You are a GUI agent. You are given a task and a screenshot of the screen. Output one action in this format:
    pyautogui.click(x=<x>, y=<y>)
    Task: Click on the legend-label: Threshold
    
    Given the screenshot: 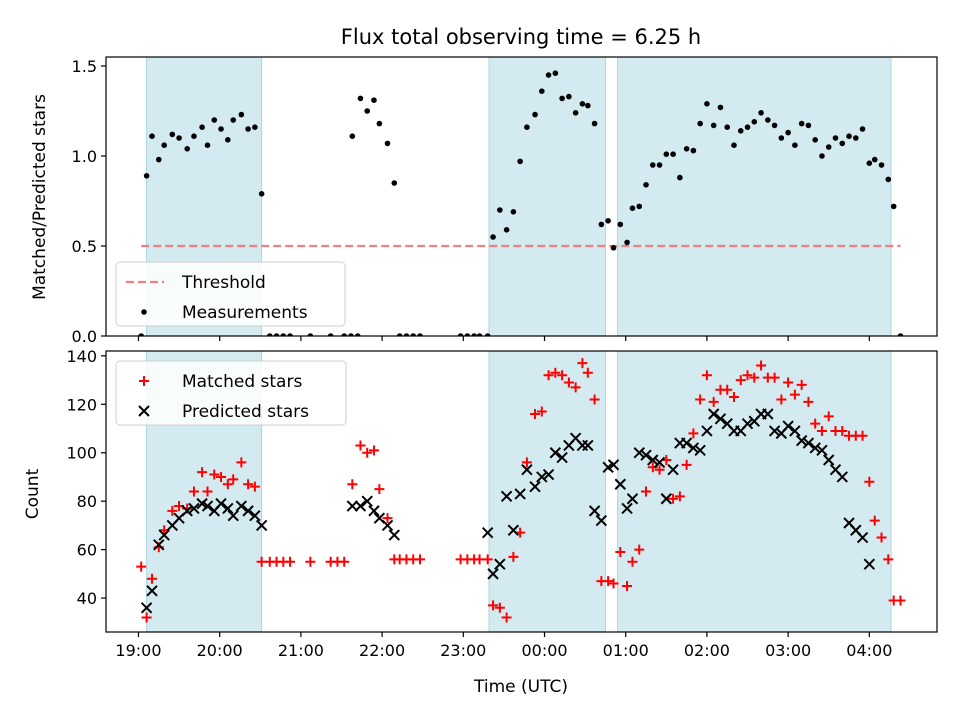 What is the action you would take?
    pyautogui.click(x=223, y=283)
    